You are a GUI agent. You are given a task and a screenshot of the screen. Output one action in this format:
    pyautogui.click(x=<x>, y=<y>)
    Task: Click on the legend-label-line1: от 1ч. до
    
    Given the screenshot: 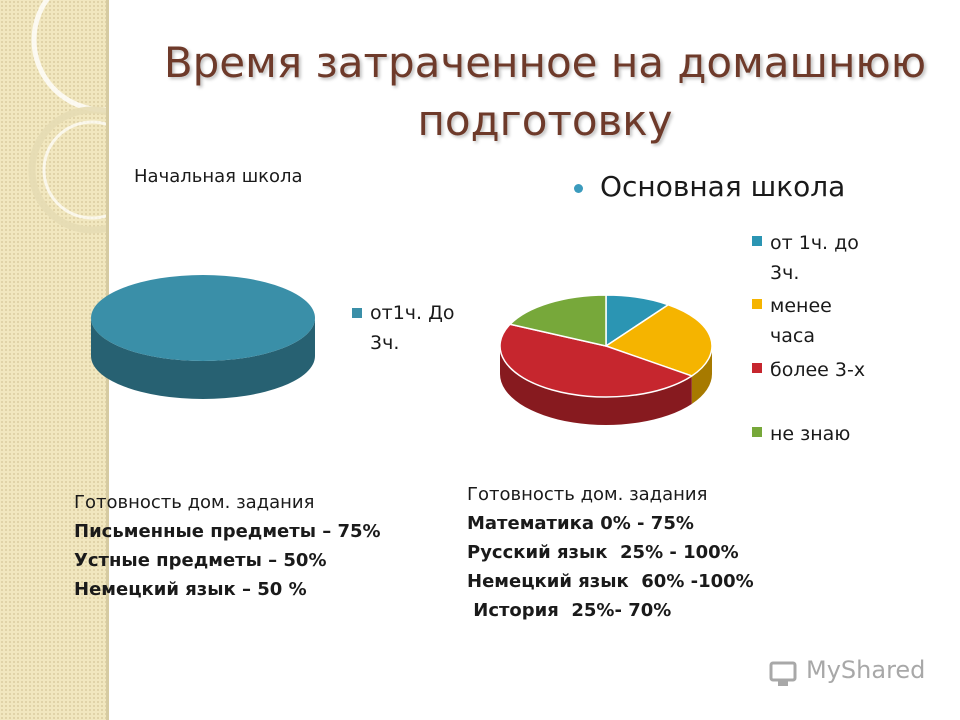 What is the action you would take?
    pyautogui.click(x=814, y=243)
    